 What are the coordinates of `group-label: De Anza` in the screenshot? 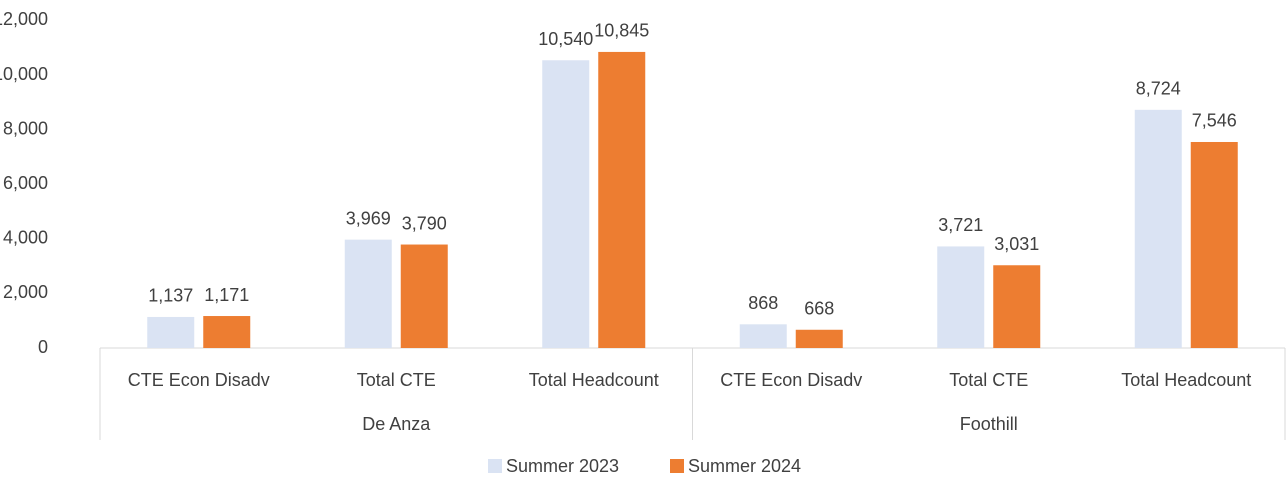 It's located at (396, 424).